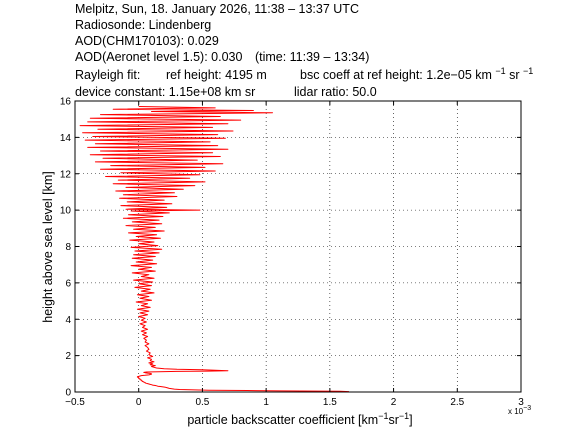 This screenshot has height=432, width=576. What do you see at coordinates (393, 420) in the screenshot?
I see `x-axis-label-sr: sr` at bounding box center [393, 420].